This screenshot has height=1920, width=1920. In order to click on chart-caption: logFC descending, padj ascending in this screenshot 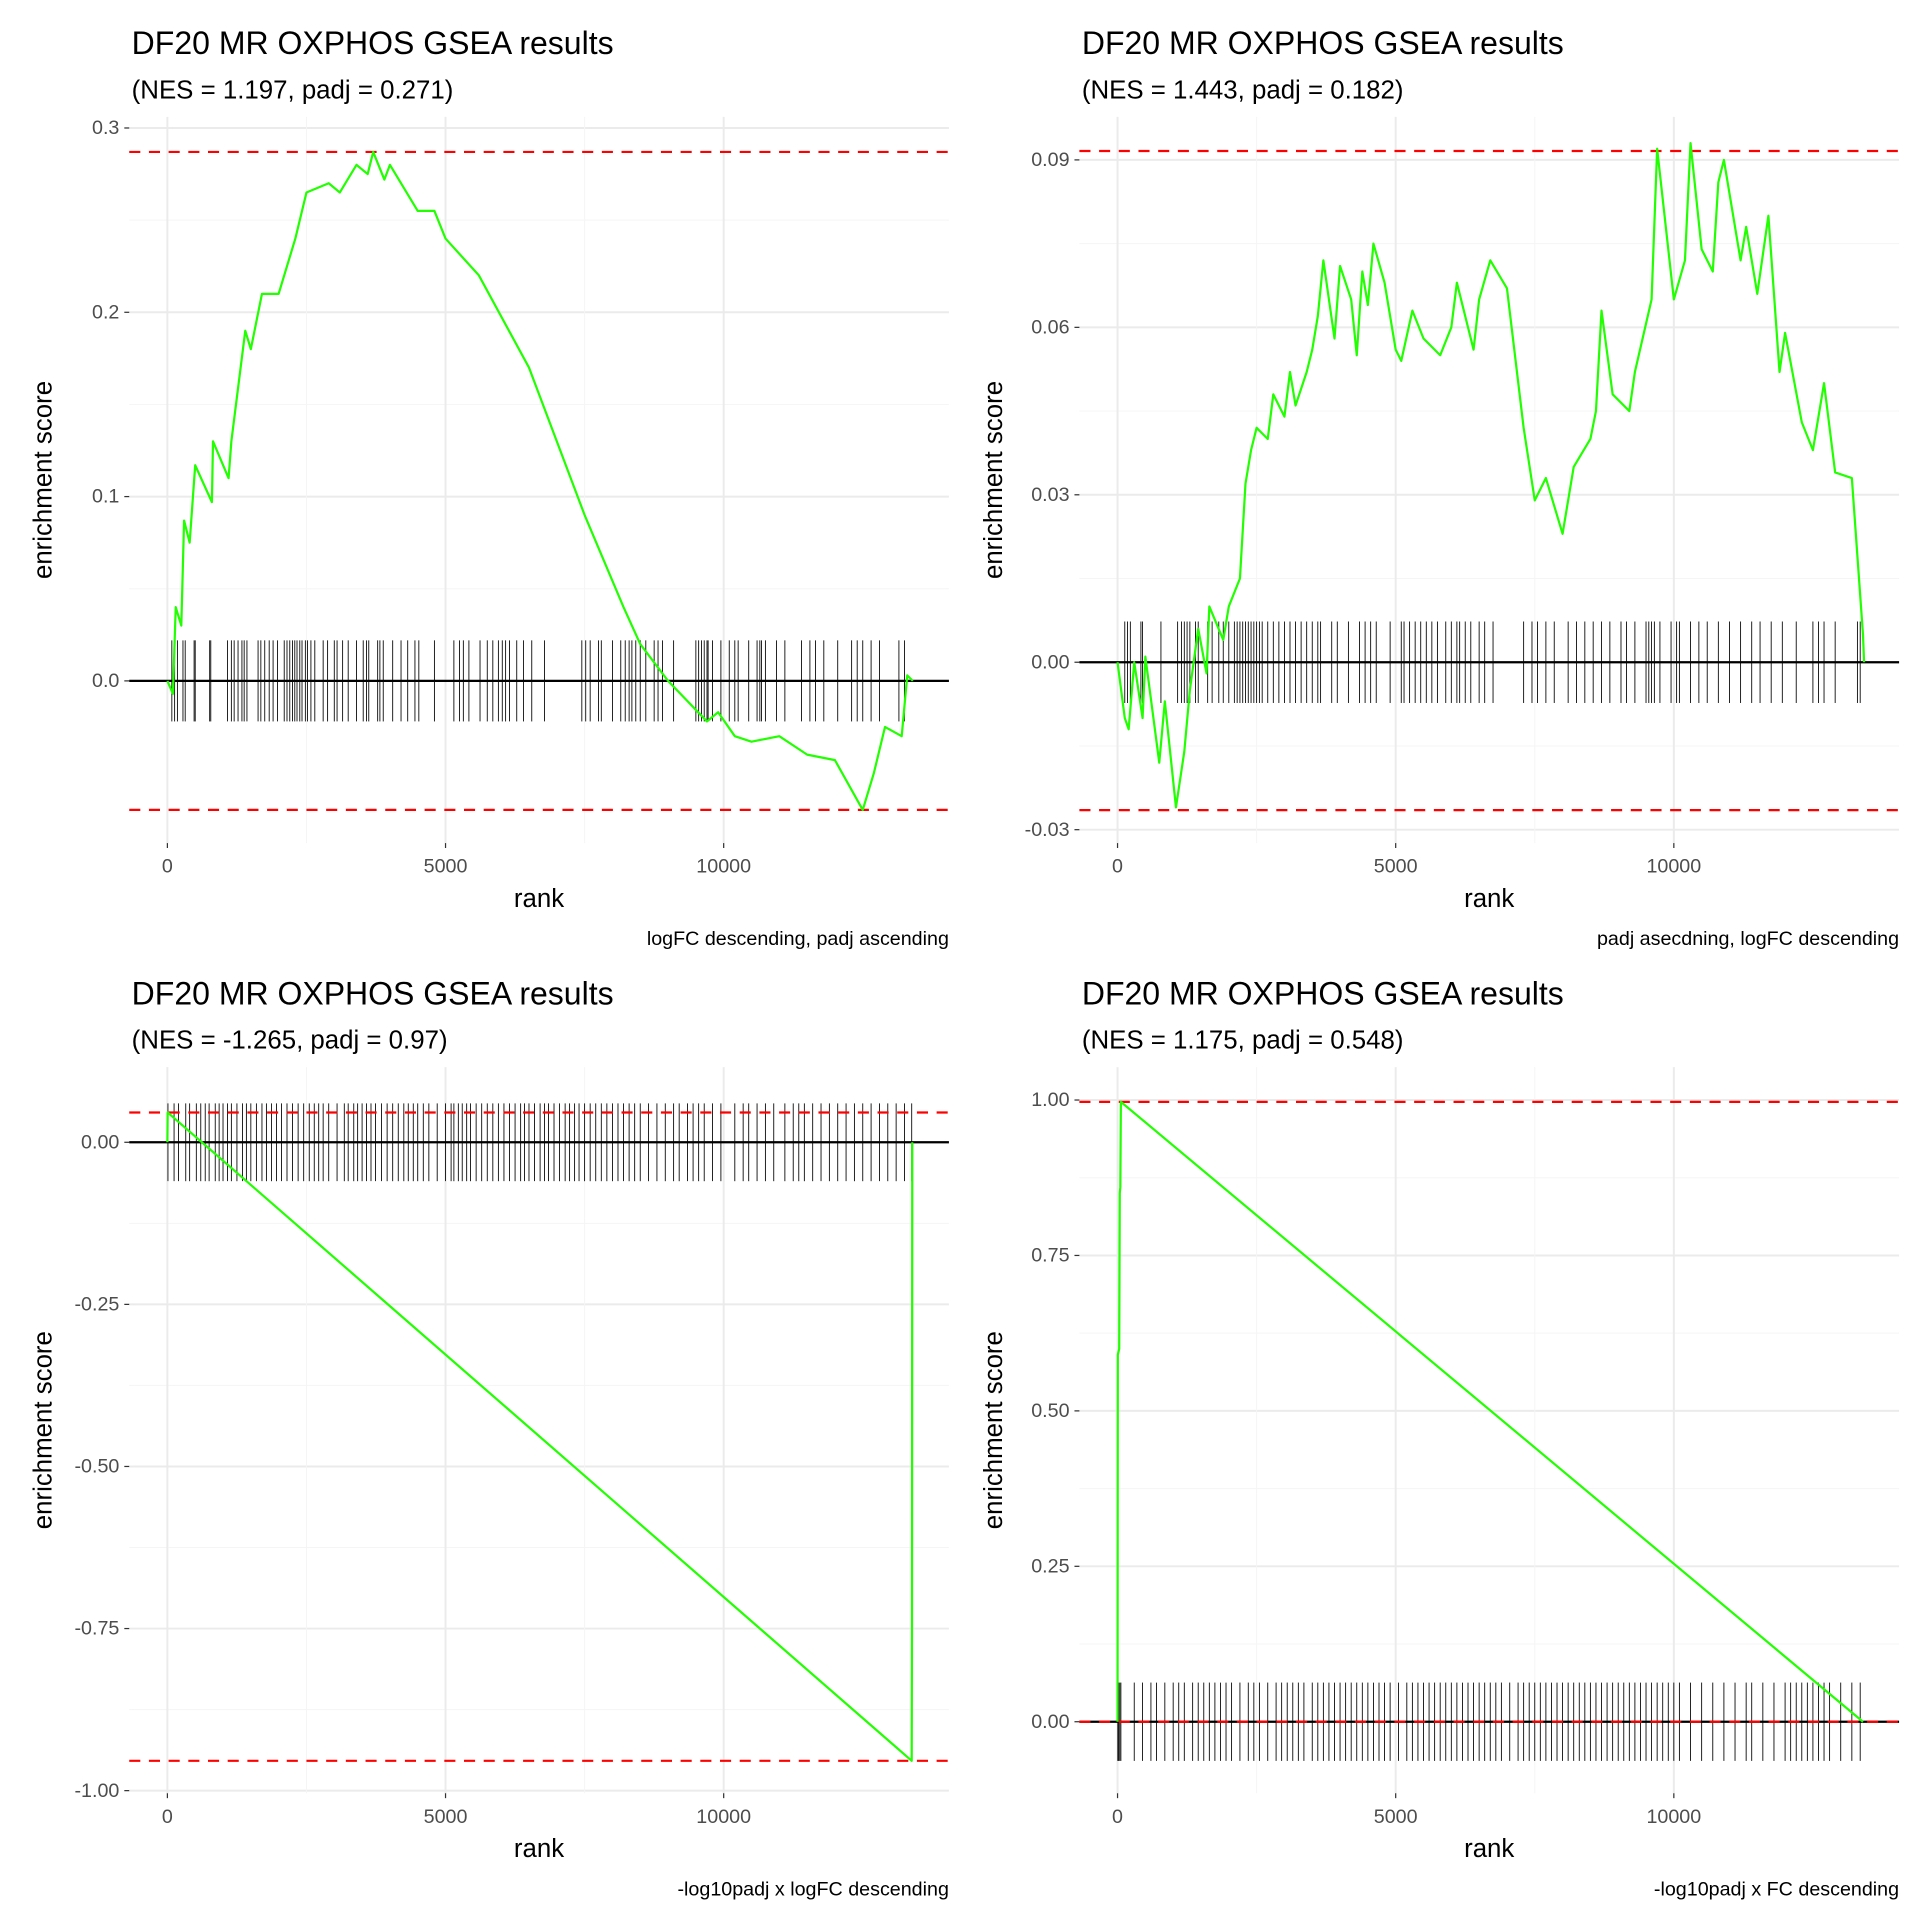, I will do `click(798, 939)`.